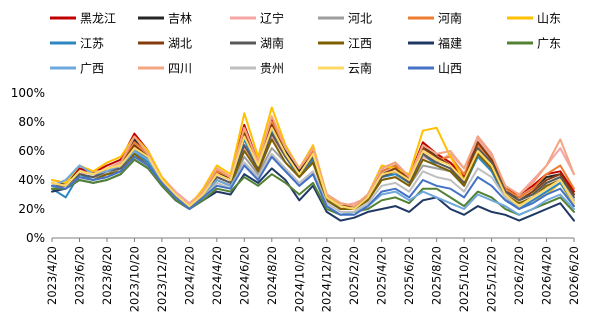 The image size is (598, 324). I want to click on x-tick-label: 2025/12/20, so click(492, 279).